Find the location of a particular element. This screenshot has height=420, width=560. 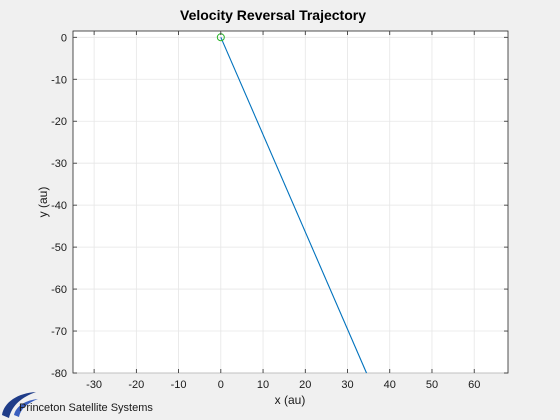

y-tick-label: 0 is located at coordinates (64, 38).